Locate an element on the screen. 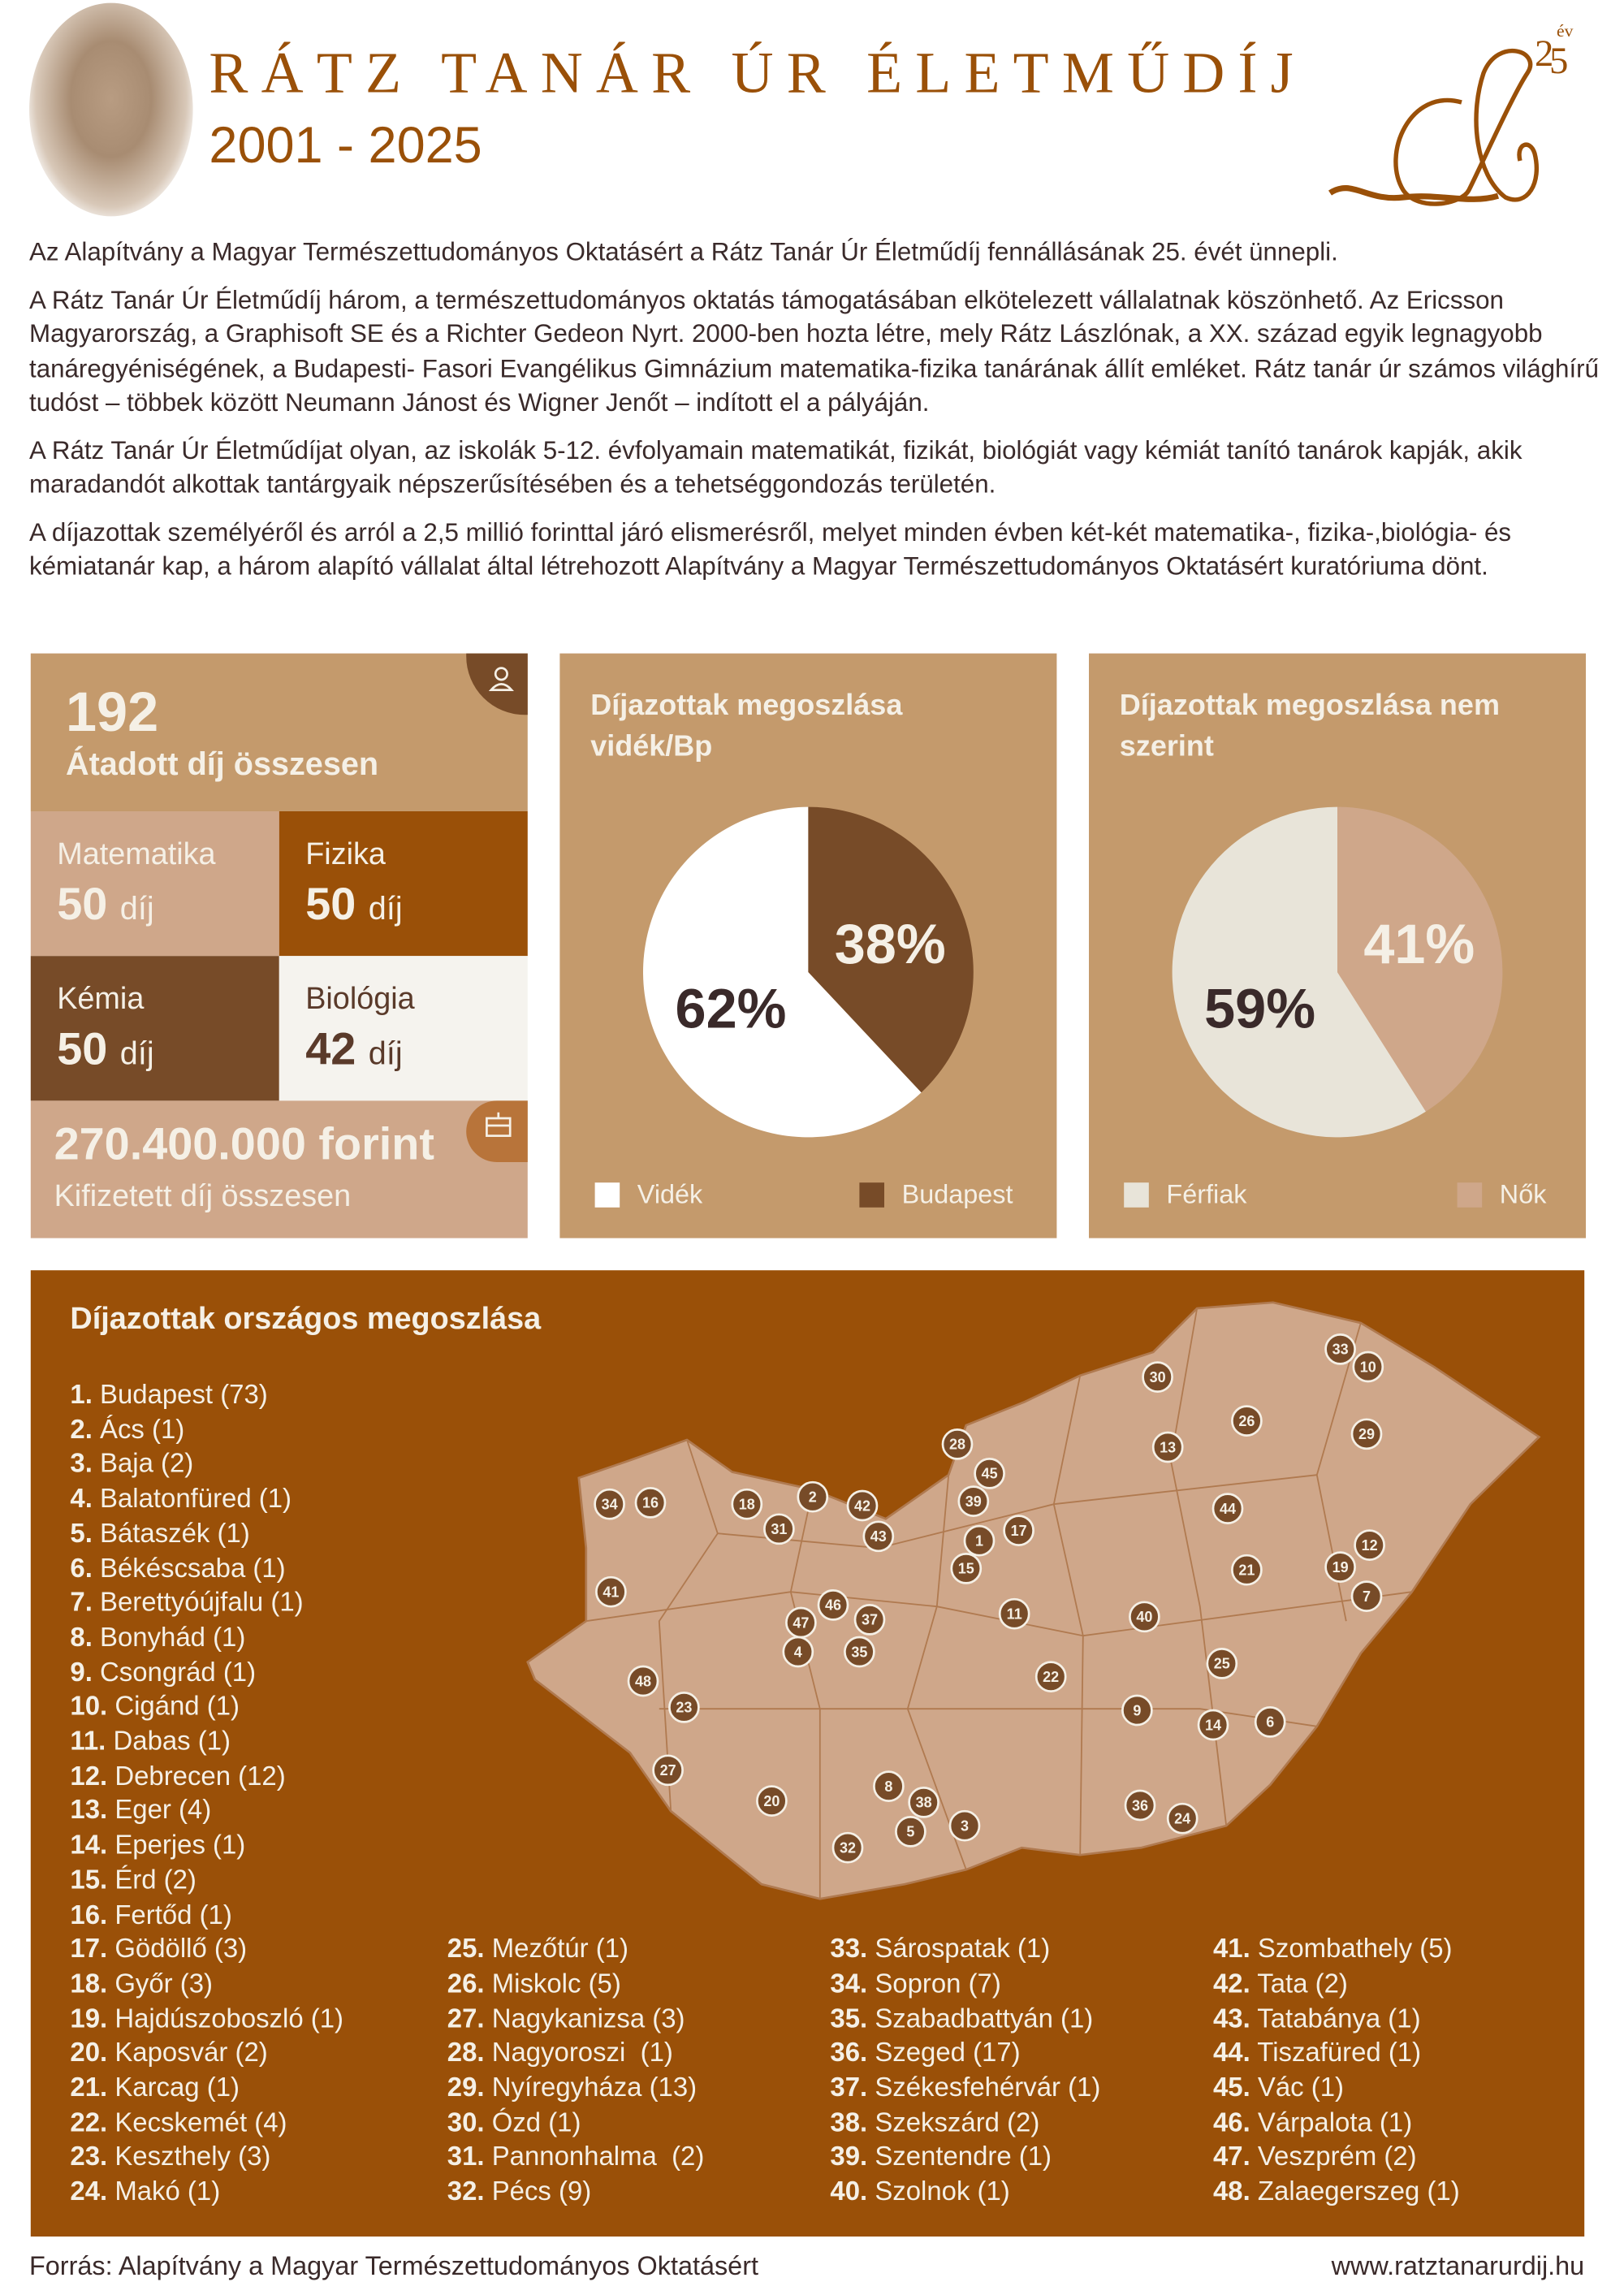  map-marker-number: 32 is located at coordinates (848, 1848).